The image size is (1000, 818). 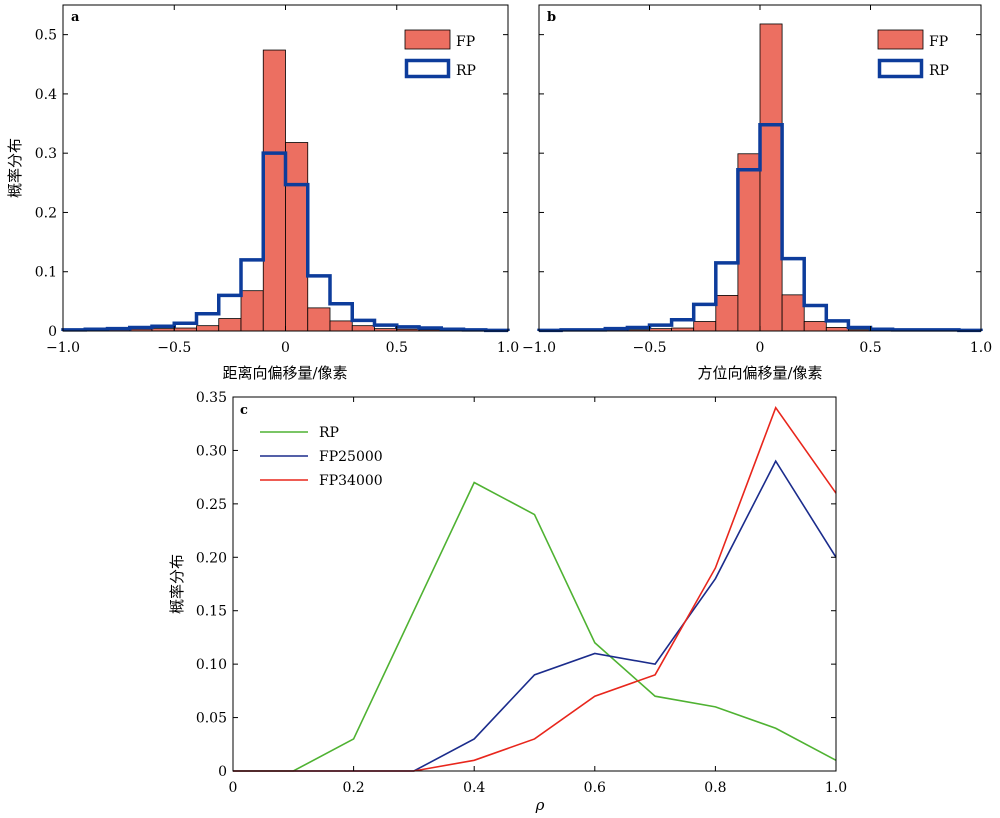 I want to click on y-tick-label: 0.4, so click(x=46, y=95).